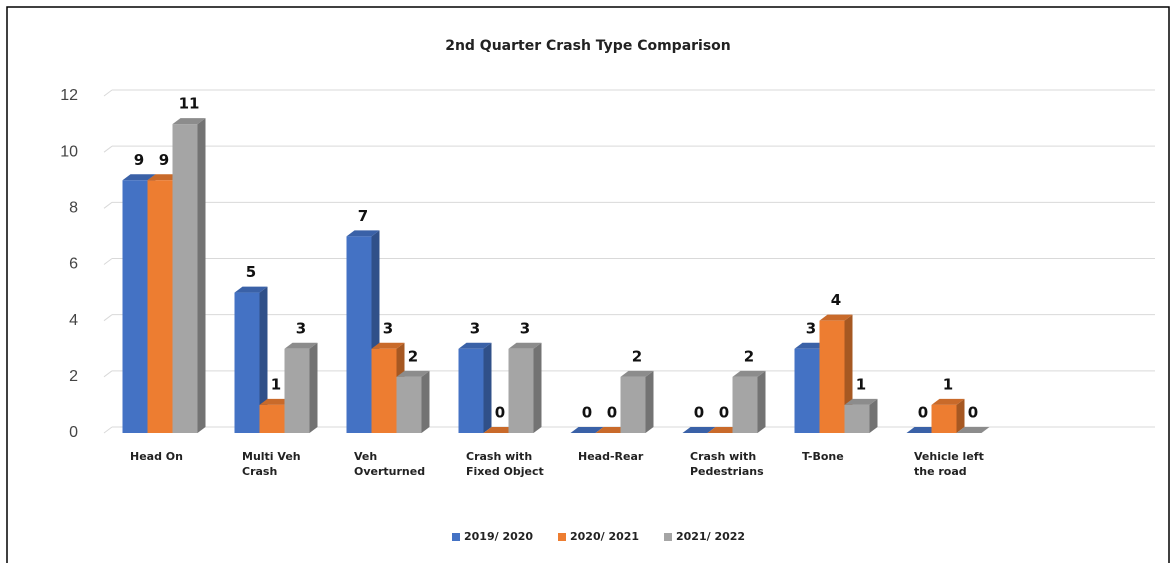 This screenshot has height=563, width=1176. What do you see at coordinates (505, 464) in the screenshot?
I see `x-tick-label: Crash with Fixed Object` at bounding box center [505, 464].